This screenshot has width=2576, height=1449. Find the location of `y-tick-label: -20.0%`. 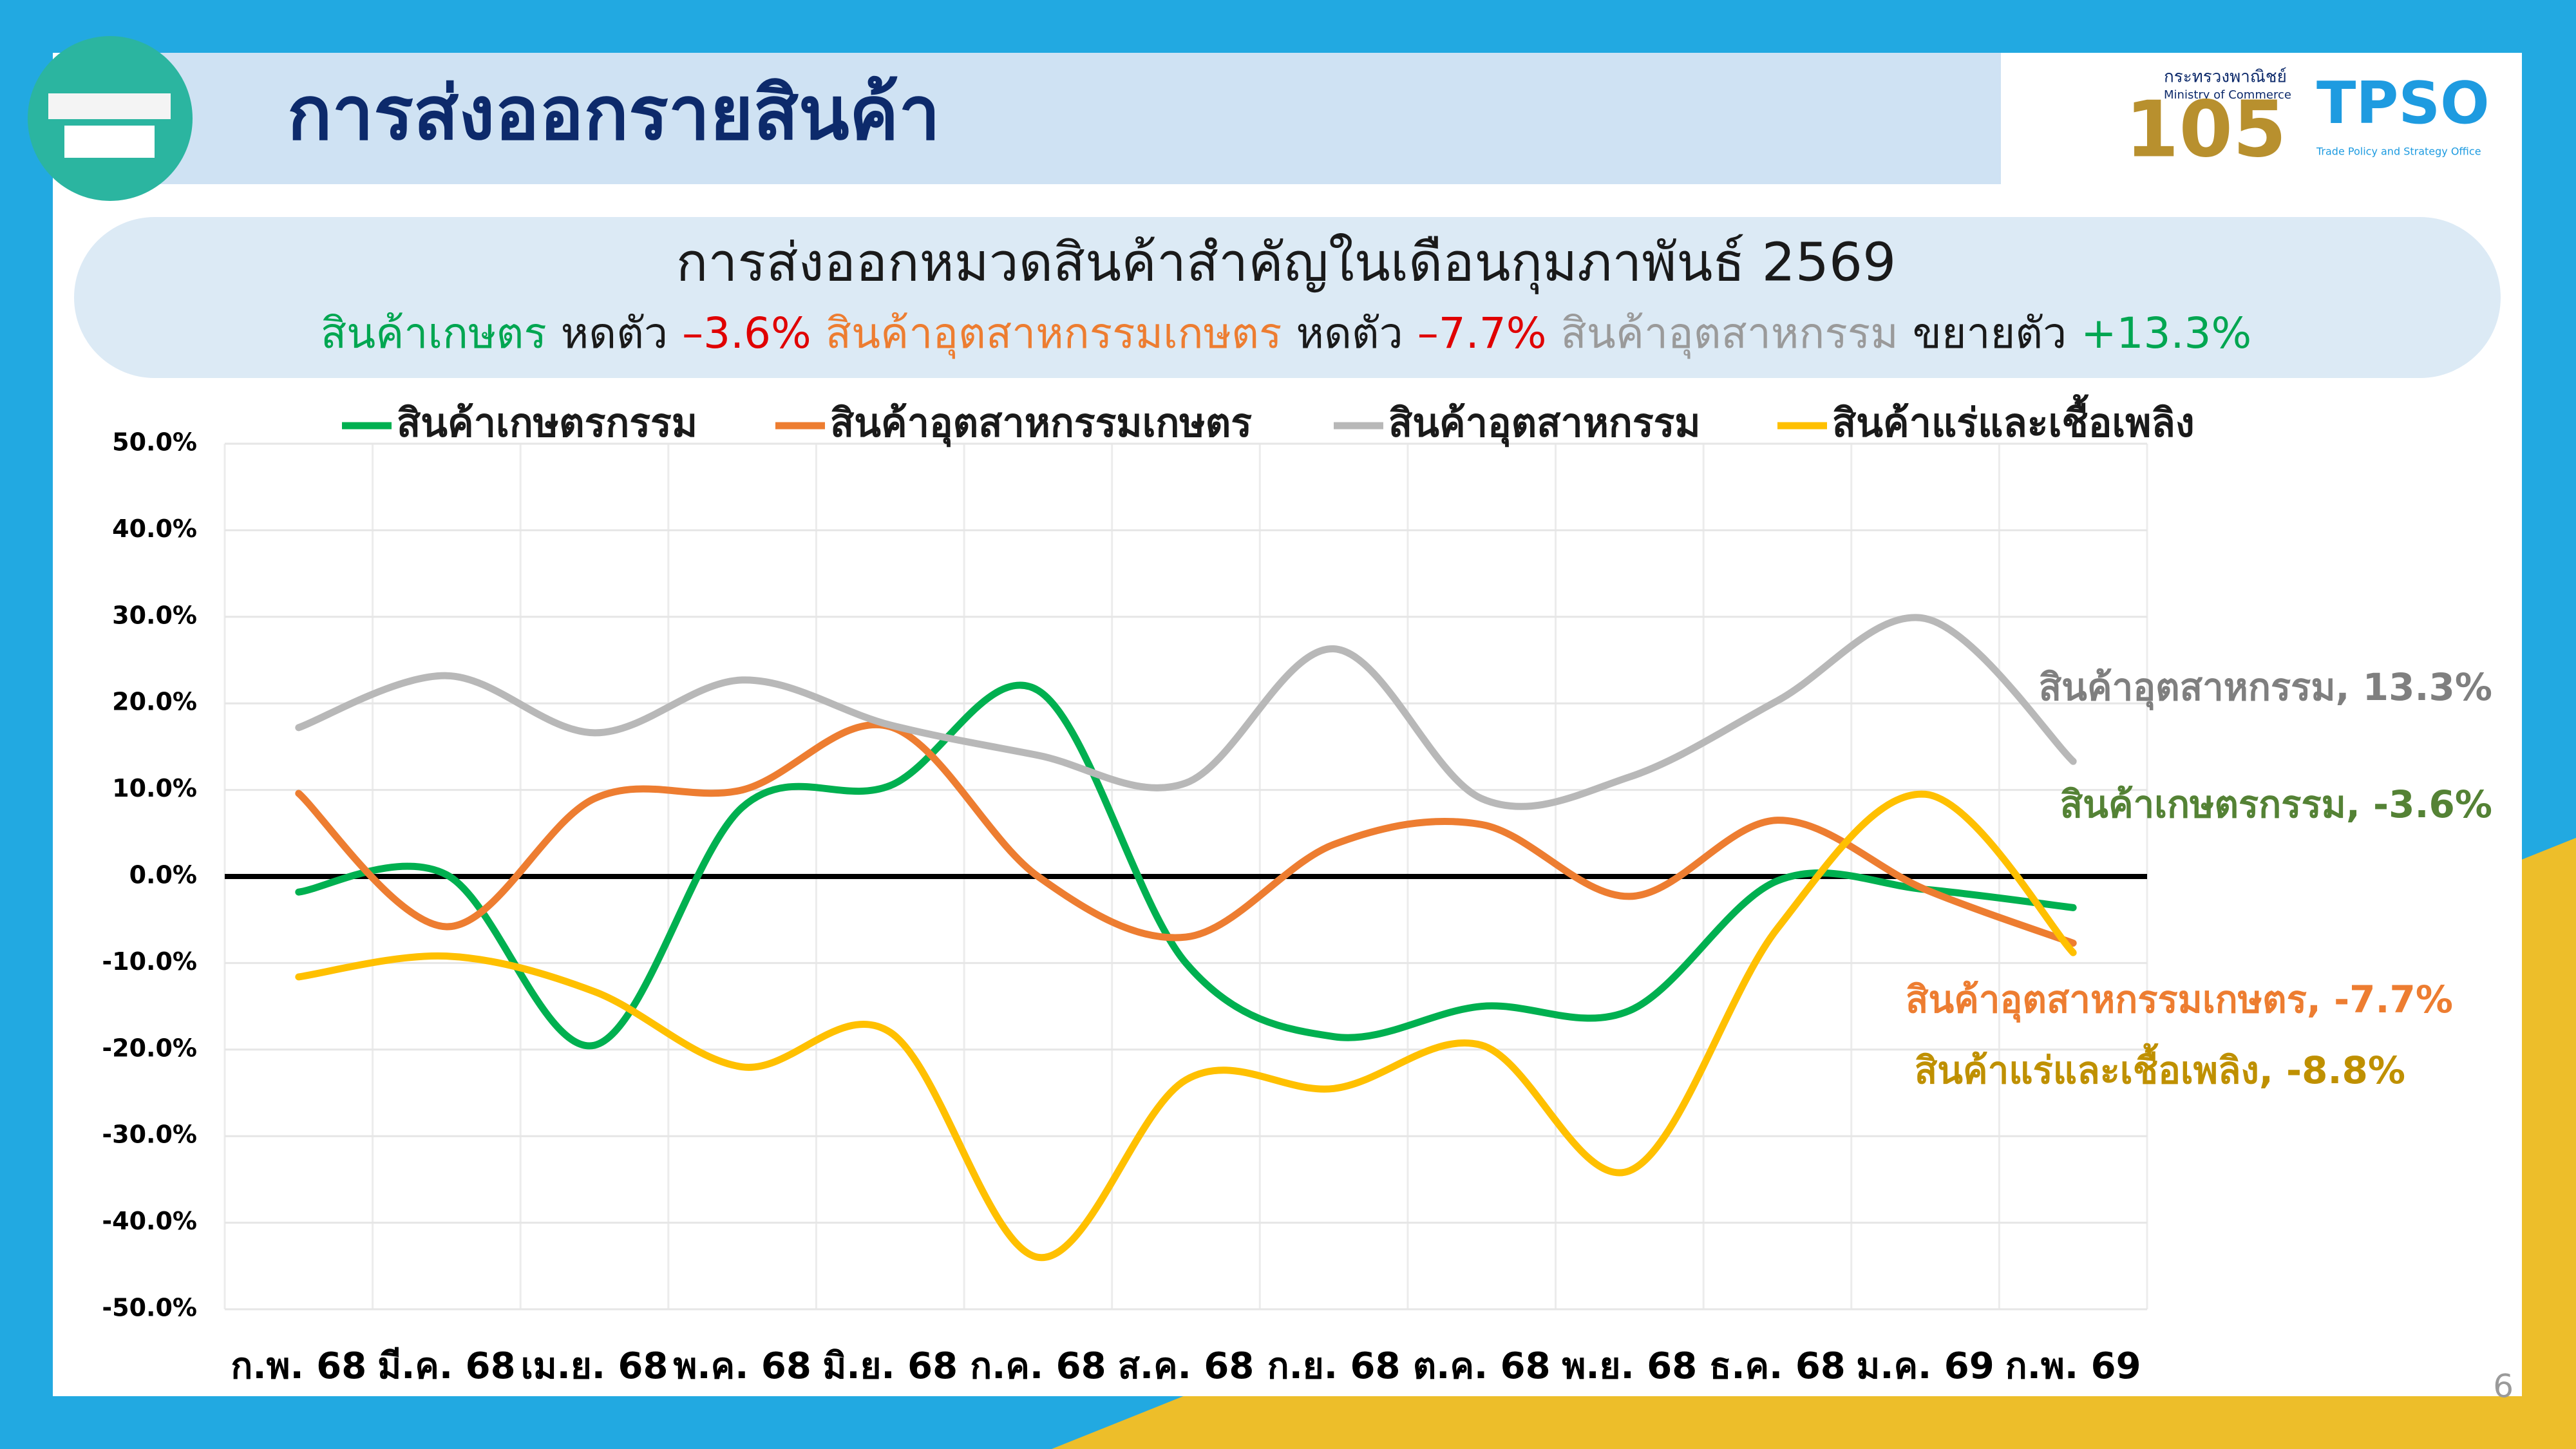

y-tick-label: -20.0% is located at coordinates (149, 1048).